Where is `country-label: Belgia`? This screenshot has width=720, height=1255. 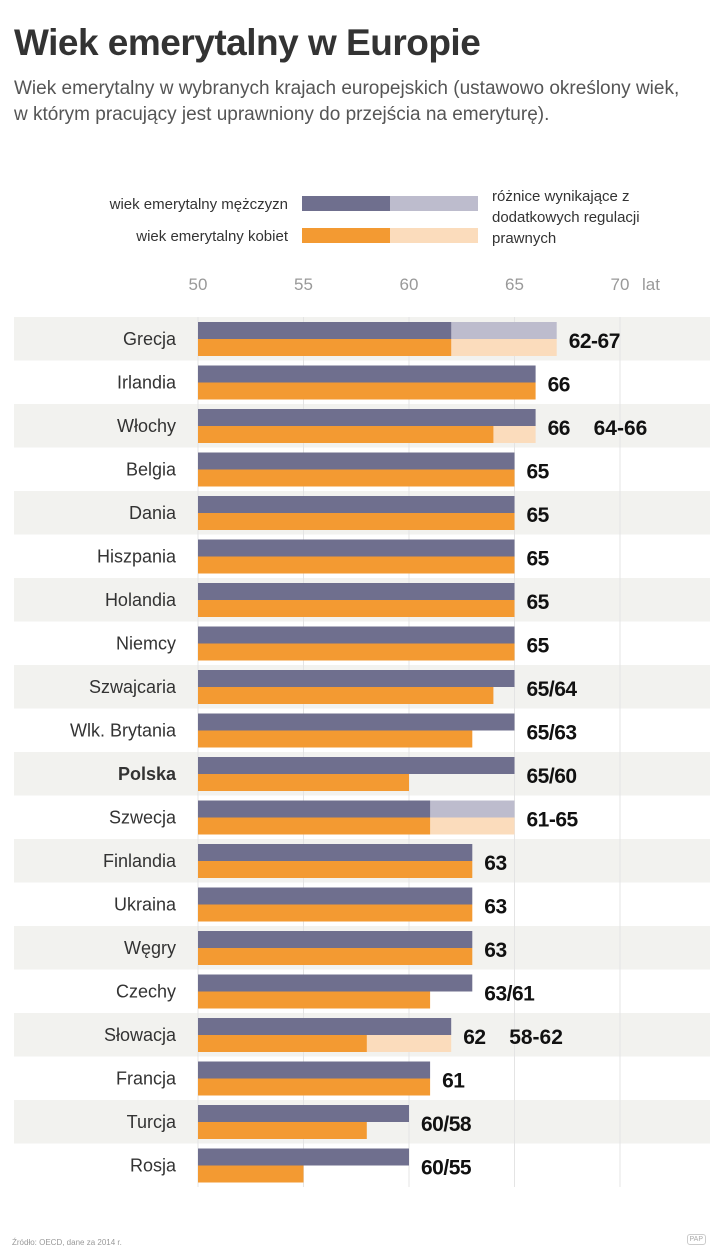 country-label: Belgia is located at coordinates (151, 470).